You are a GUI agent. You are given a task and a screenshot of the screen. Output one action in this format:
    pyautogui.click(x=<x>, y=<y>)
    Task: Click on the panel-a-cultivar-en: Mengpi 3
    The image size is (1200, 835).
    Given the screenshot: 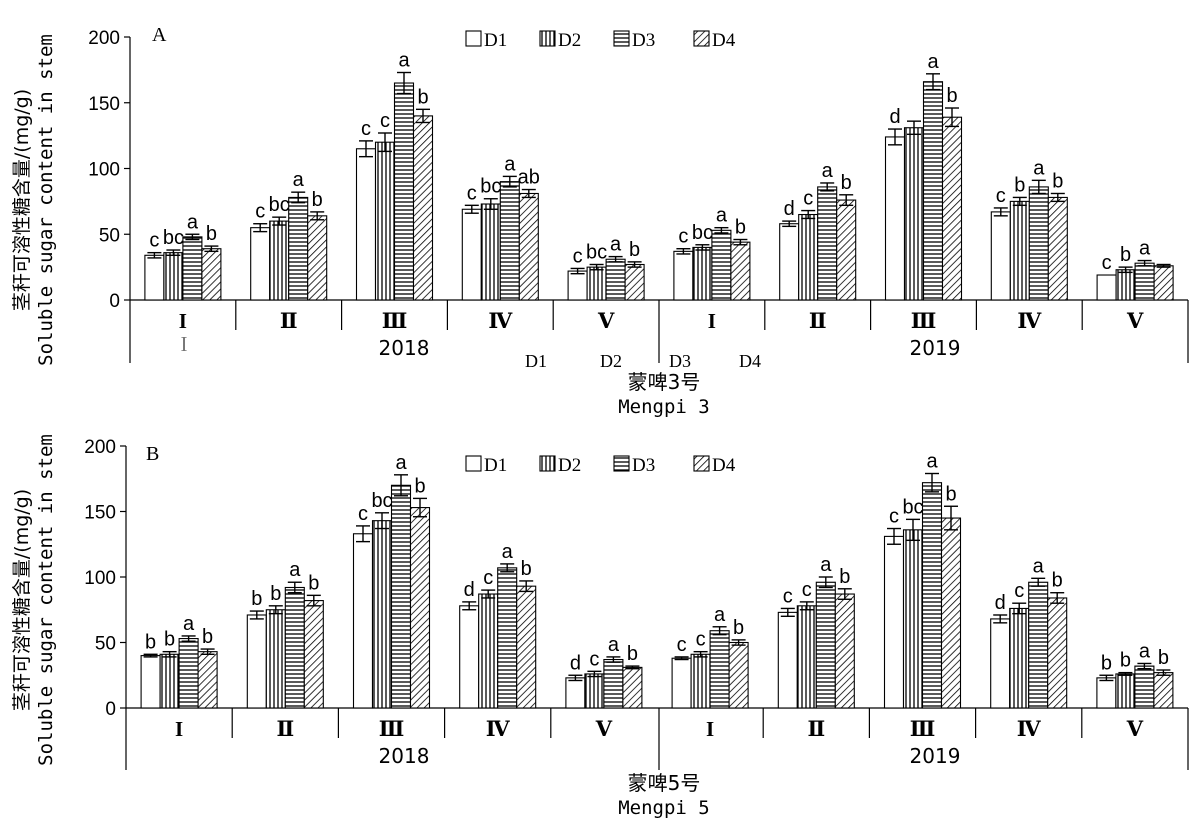 What is the action you would take?
    pyautogui.click(x=664, y=407)
    